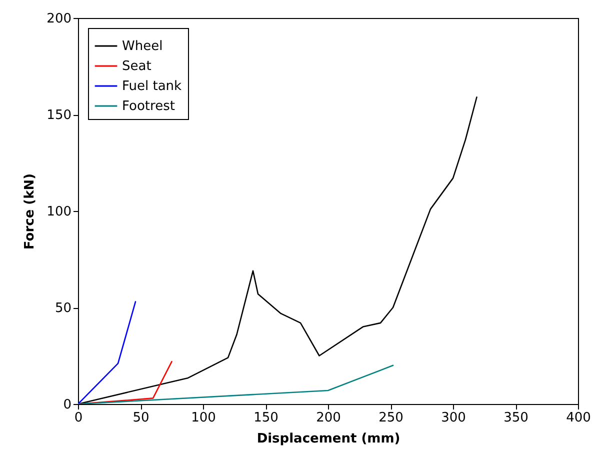 The width and height of the screenshot is (595, 466). What do you see at coordinates (328, 439) in the screenshot?
I see `x-axis-title: Displacement (mm)` at bounding box center [328, 439].